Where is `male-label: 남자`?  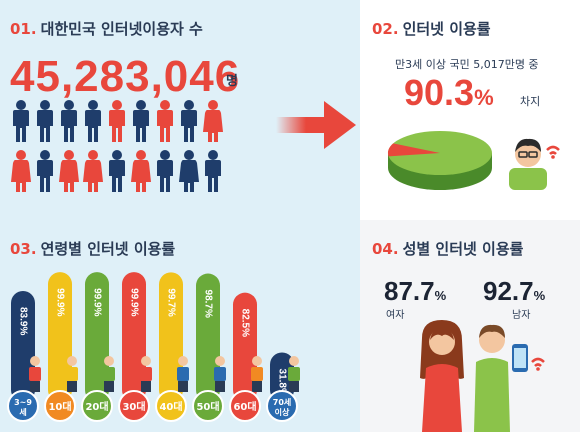
male-label: 남자 is located at coordinates (521, 315).